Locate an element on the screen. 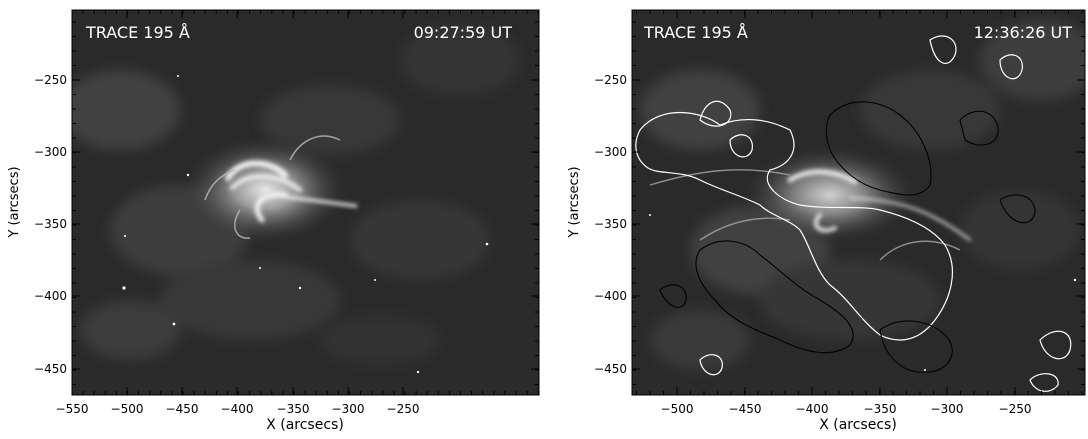 This screenshot has width=1088, height=439. right-x-tick-labels: −500 −450 −400 −350 −300 −250 is located at coordinates (846, 409).